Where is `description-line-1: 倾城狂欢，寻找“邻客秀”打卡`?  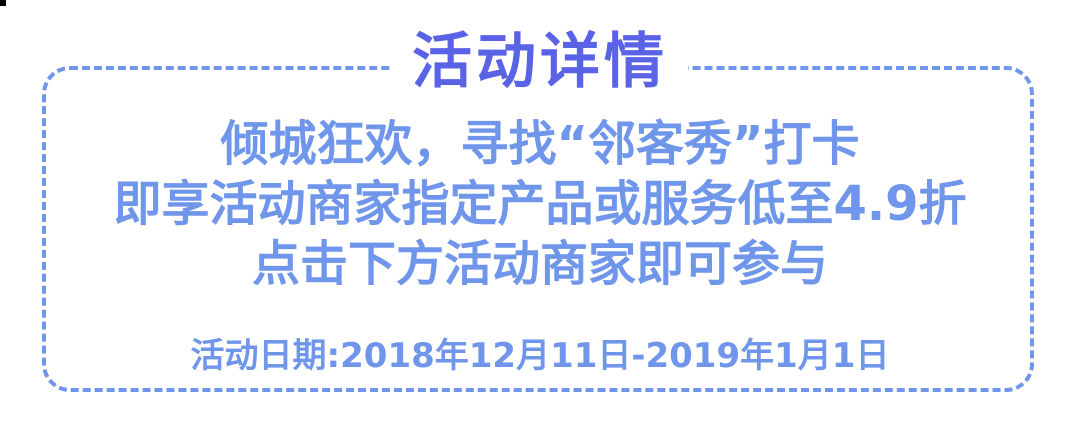
description-line-1: 倾城狂欢，寻找“邻客秀”打卡 is located at coordinates (540, 144).